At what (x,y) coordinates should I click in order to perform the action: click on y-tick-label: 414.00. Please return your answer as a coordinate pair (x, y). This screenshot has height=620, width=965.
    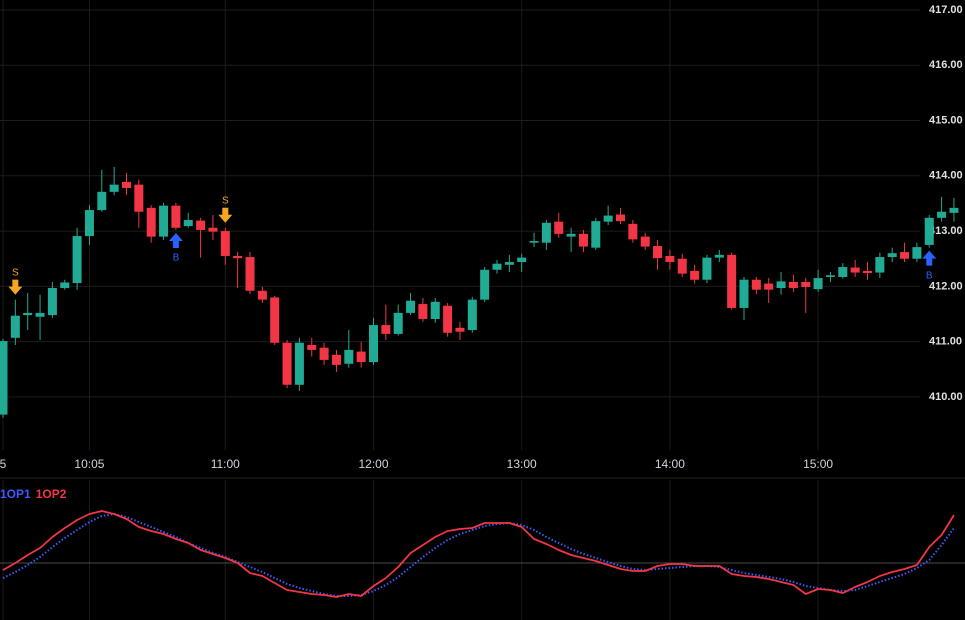
    Looking at the image, I should click on (946, 176).